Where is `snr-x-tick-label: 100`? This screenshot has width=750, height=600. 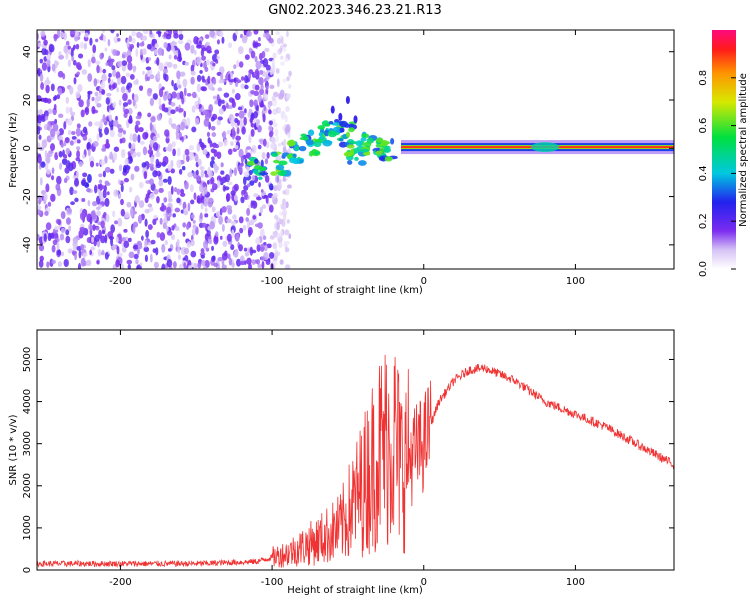 snr-x-tick-label: 100 is located at coordinates (575, 582).